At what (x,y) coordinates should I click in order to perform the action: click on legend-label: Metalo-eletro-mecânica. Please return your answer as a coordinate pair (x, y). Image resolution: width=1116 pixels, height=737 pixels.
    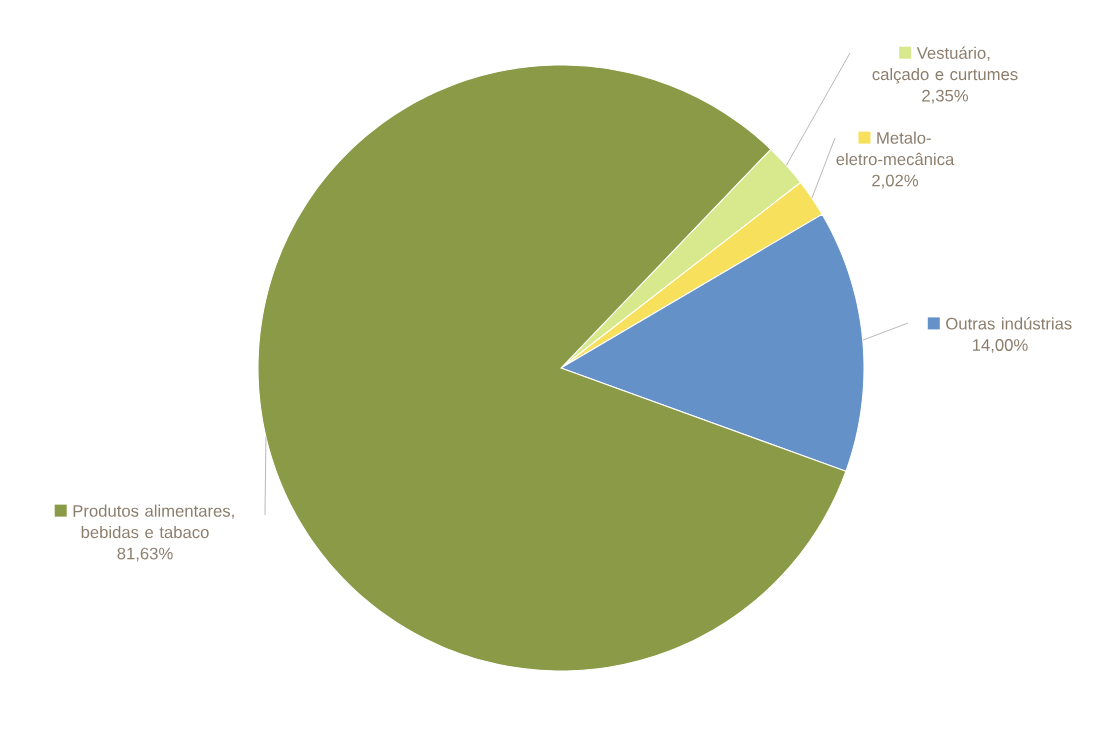
    Looking at the image, I should click on (895, 148).